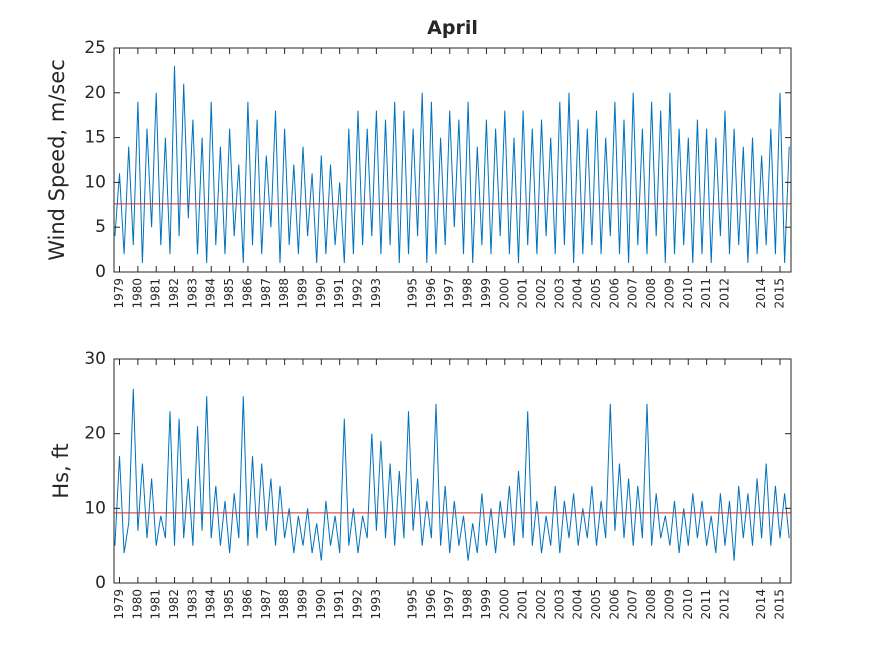 This screenshot has width=875, height=656. What do you see at coordinates (95, 138) in the screenshot?
I see `y-tick-label: 15` at bounding box center [95, 138].